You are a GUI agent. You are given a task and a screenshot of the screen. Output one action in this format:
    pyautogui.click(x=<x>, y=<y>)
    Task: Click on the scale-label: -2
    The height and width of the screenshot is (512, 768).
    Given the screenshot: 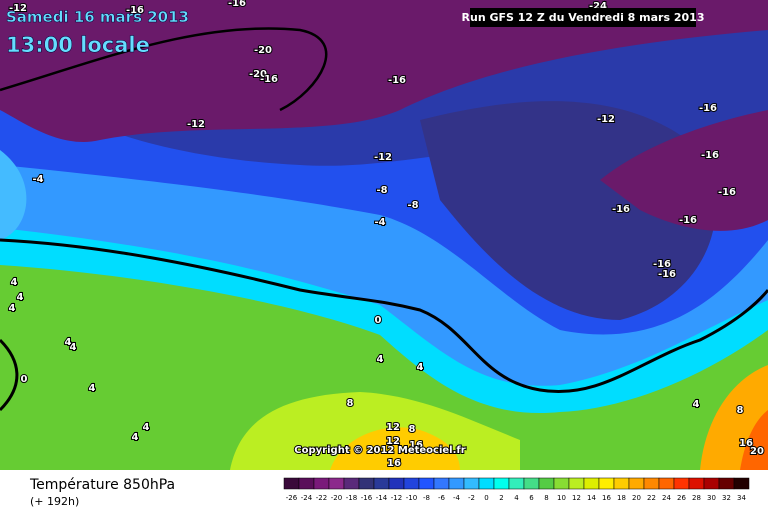 What is the action you would take?
    pyautogui.click(x=471, y=498)
    